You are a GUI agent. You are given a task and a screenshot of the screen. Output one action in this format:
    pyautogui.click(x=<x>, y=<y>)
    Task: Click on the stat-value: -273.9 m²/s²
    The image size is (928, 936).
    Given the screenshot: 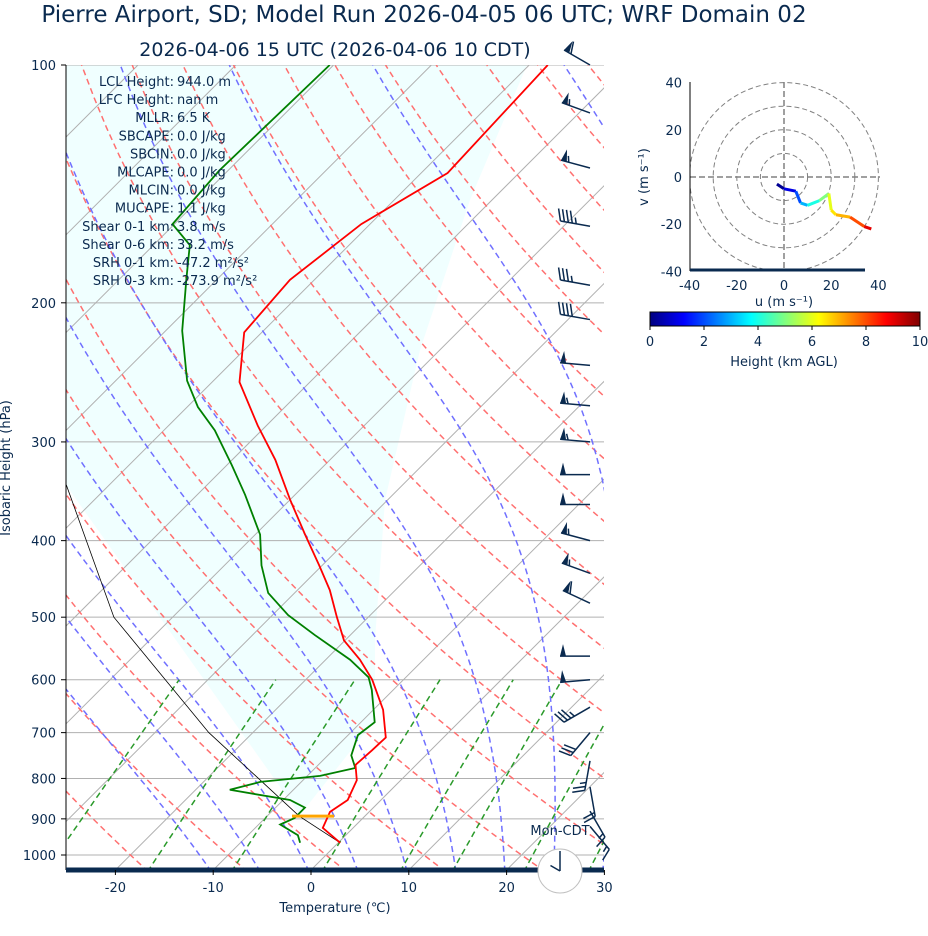 What is the action you would take?
    pyautogui.click(x=217, y=281)
    